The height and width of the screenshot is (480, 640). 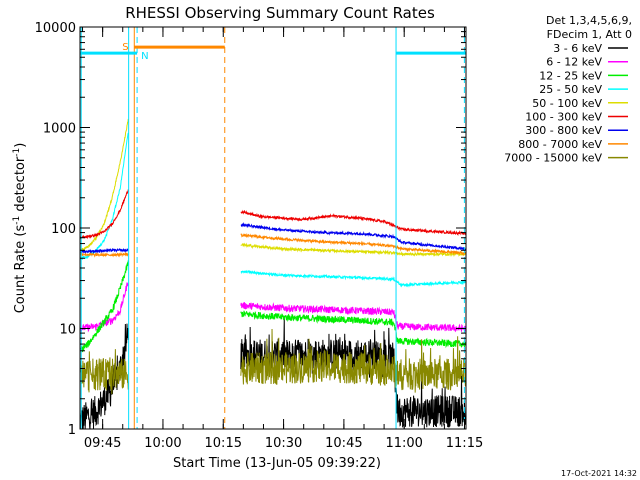 What do you see at coordinates (403, 443) in the screenshot?
I see `x-tick-label-1100: 11:00` at bounding box center [403, 443].